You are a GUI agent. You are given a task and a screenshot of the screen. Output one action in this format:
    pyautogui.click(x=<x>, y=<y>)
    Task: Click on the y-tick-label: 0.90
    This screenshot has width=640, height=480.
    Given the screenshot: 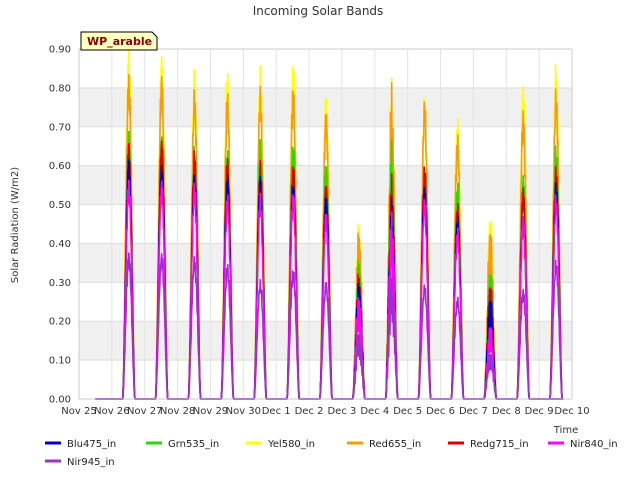 What is the action you would take?
    pyautogui.click(x=60, y=50)
    